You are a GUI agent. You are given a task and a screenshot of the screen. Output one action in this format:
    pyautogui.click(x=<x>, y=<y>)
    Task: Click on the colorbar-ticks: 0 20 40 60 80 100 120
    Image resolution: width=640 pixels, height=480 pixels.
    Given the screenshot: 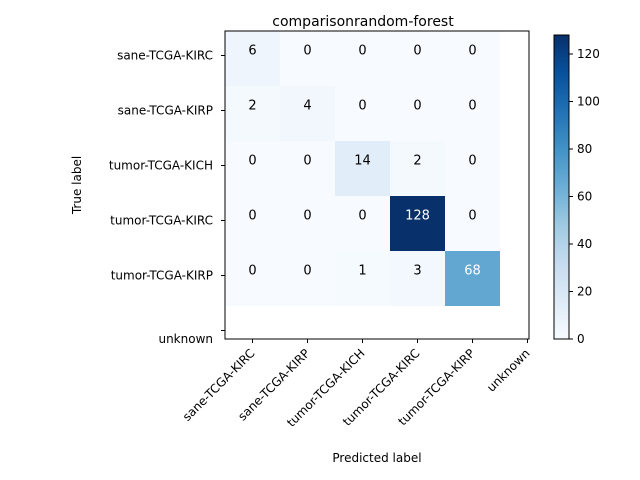 What is the action you would take?
    pyautogui.click(x=584, y=196)
    